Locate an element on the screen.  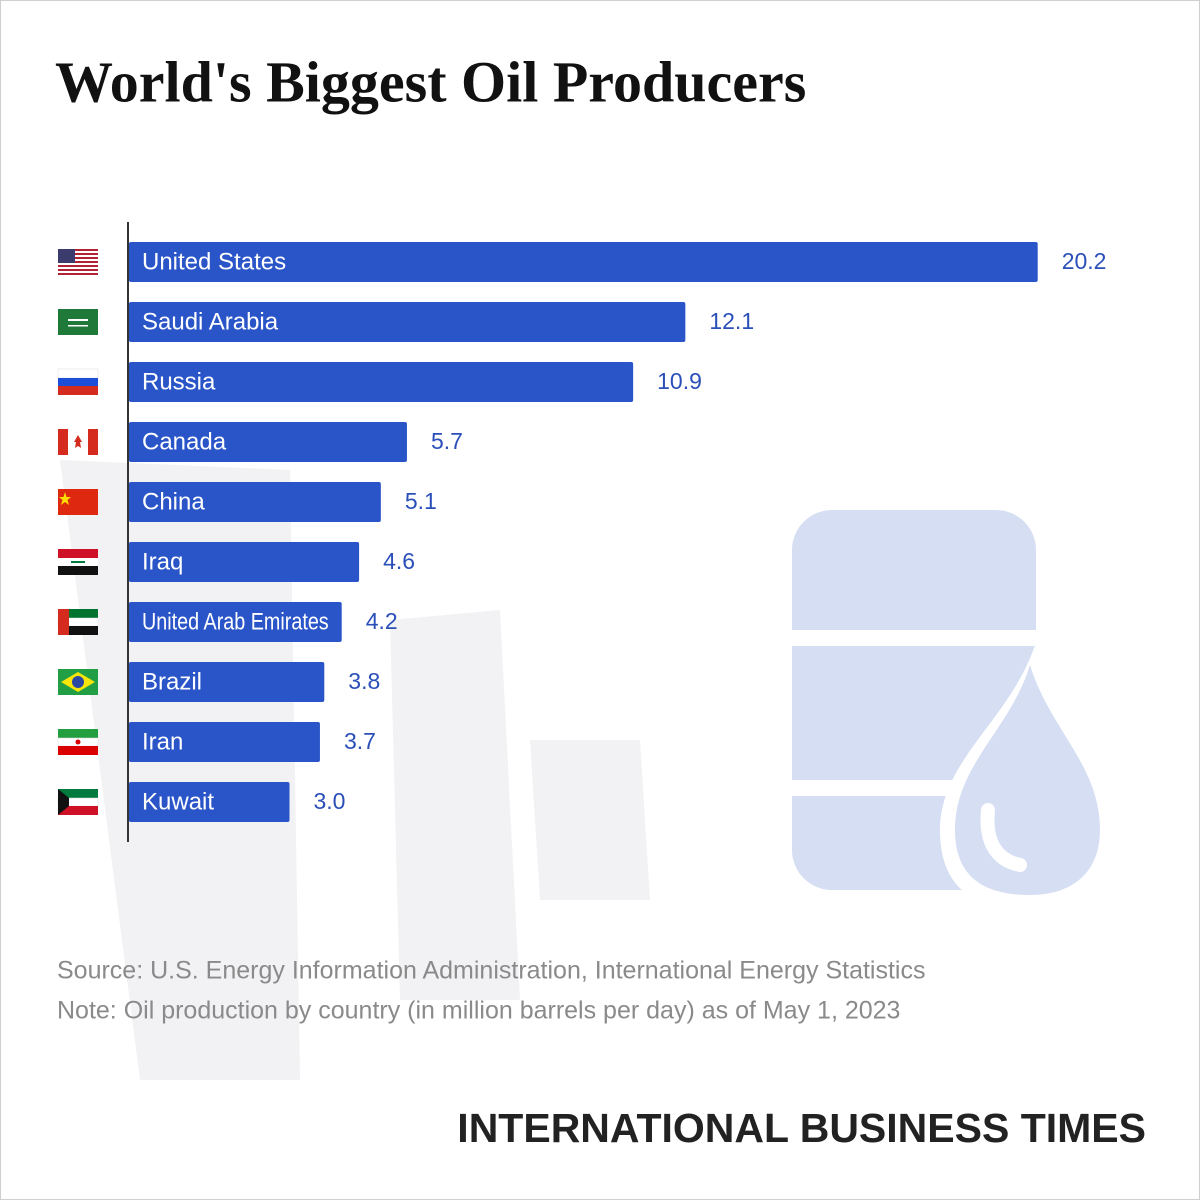
category-label: Canada is located at coordinates (184, 441).